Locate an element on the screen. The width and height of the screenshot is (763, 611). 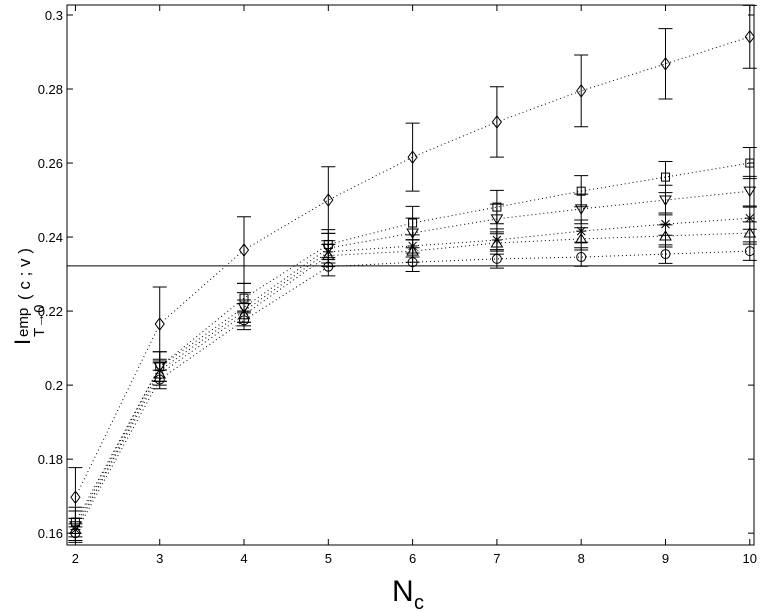
y-label-superscript: emp is located at coordinates (23, 322).